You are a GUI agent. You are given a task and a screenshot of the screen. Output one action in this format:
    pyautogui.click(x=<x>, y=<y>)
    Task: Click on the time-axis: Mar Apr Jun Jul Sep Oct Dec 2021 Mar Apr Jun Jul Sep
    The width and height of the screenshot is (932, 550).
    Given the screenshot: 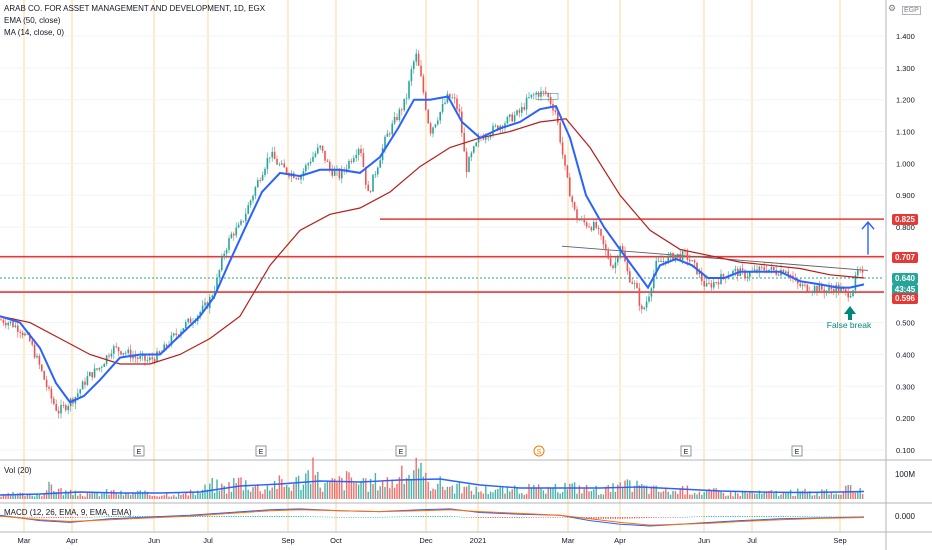 What is the action you would take?
    pyautogui.click(x=432, y=540)
    